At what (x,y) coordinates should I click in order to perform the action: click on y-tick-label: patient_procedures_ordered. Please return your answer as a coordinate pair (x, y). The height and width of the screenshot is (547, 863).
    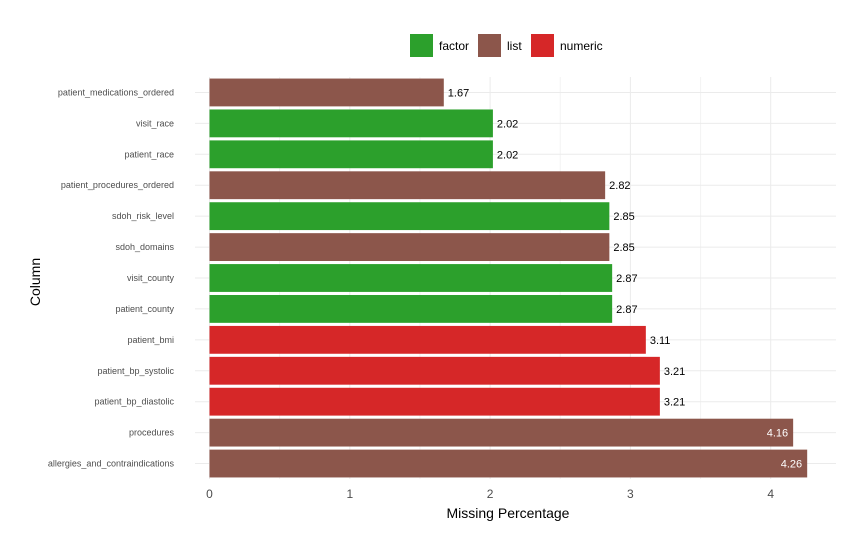
    Looking at the image, I should click on (117, 185).